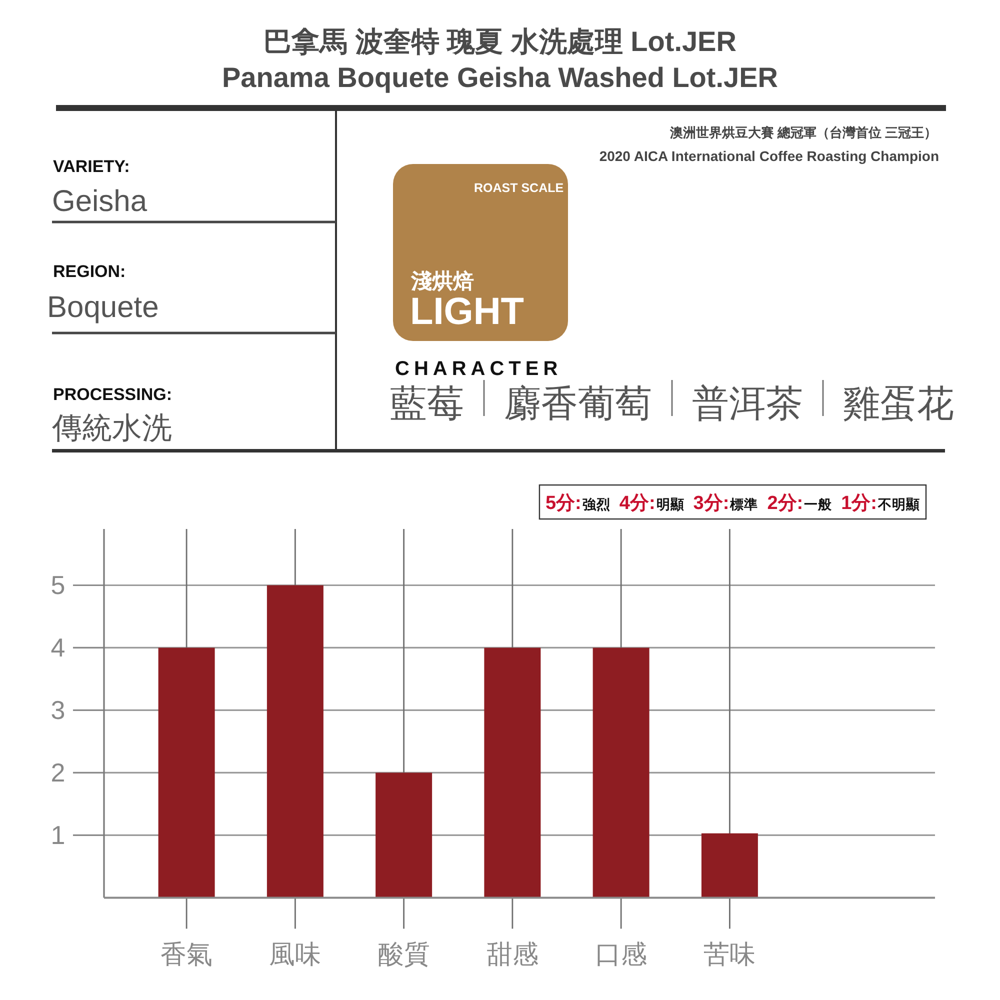  Describe the element at coordinates (58, 710) in the screenshot. I see `y-tick-label: 3` at that location.